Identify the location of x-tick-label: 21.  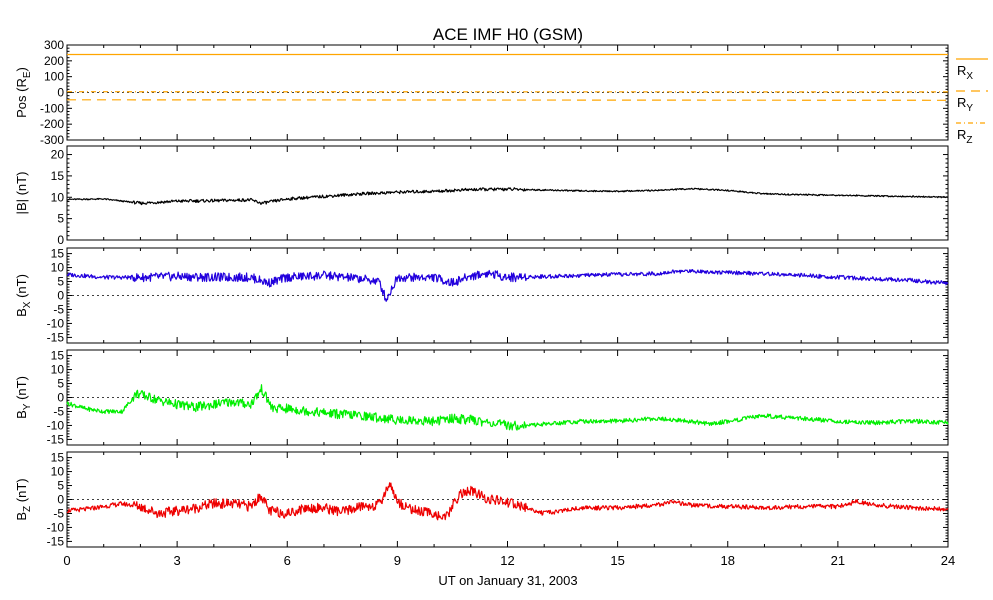
(838, 560).